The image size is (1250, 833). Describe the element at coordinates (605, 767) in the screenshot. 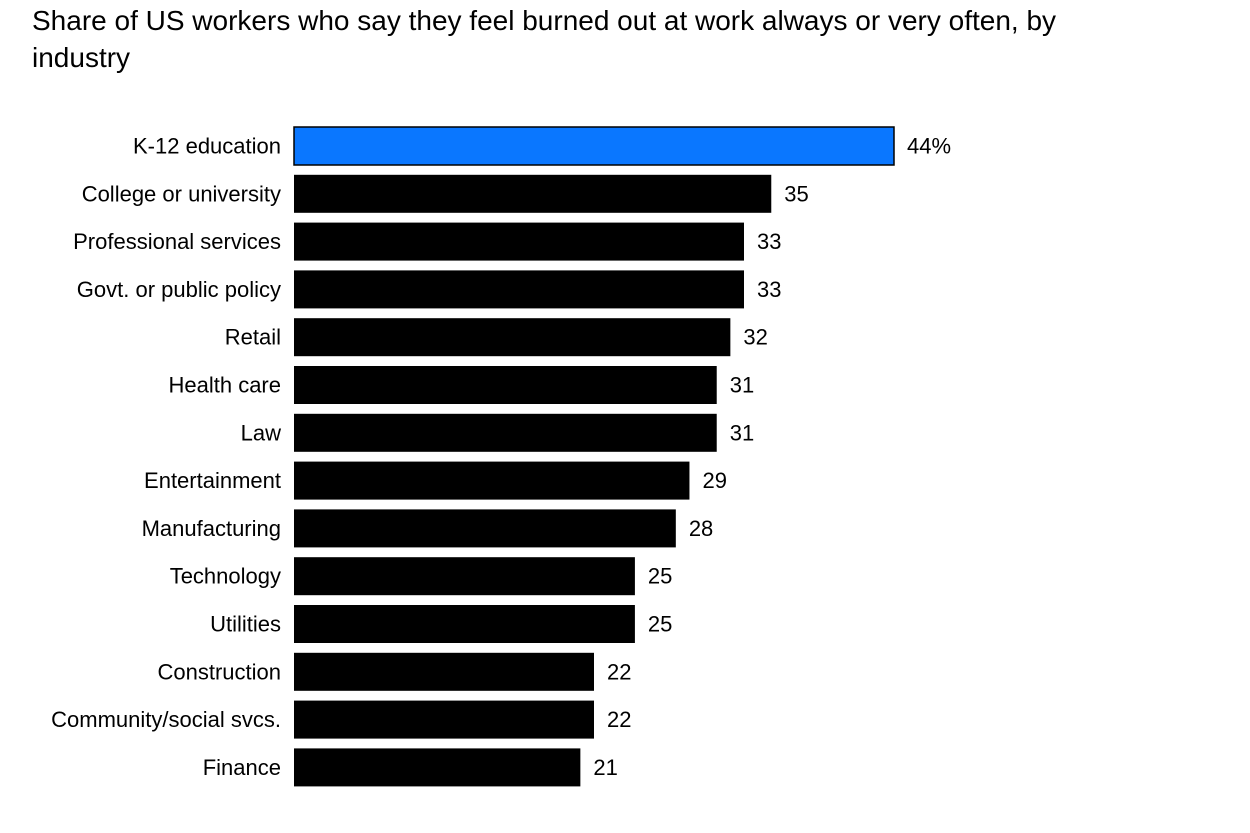

I see `value-label: 21` at that location.